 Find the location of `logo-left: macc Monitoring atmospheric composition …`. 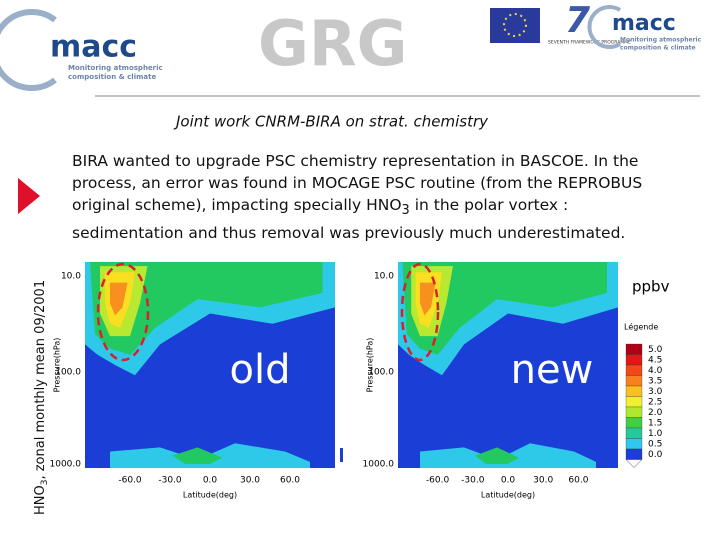

logo-left: macc Monitoring atmospheric composition … is located at coordinates (81, 50).